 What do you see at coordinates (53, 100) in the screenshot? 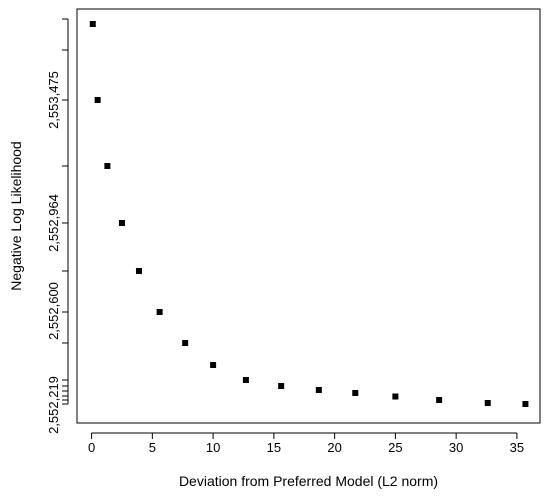
I see `y-tick-label: 2,553,475` at bounding box center [53, 100].